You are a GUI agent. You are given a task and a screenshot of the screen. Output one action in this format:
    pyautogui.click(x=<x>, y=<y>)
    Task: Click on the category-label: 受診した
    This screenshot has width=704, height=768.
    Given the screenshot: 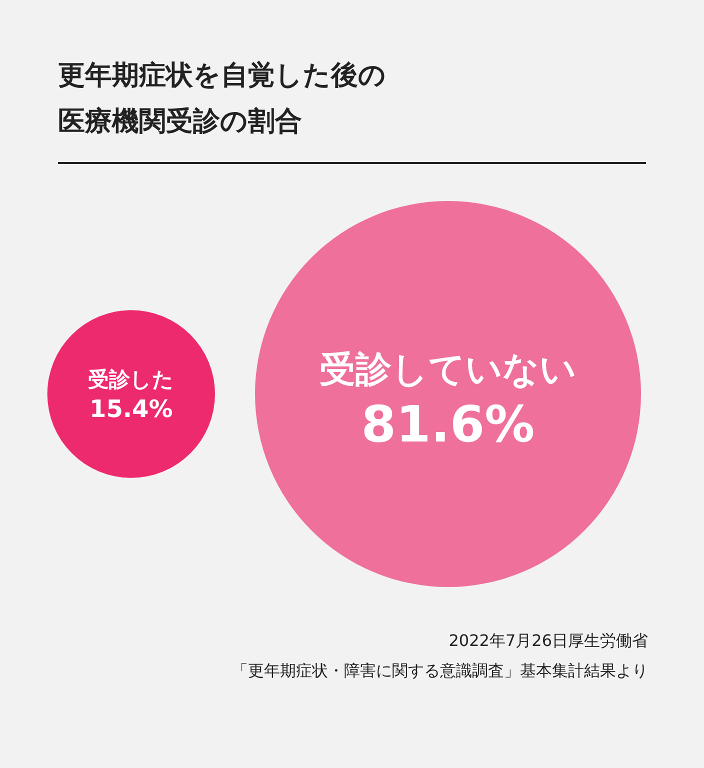 What is the action you would take?
    pyautogui.click(x=131, y=380)
    